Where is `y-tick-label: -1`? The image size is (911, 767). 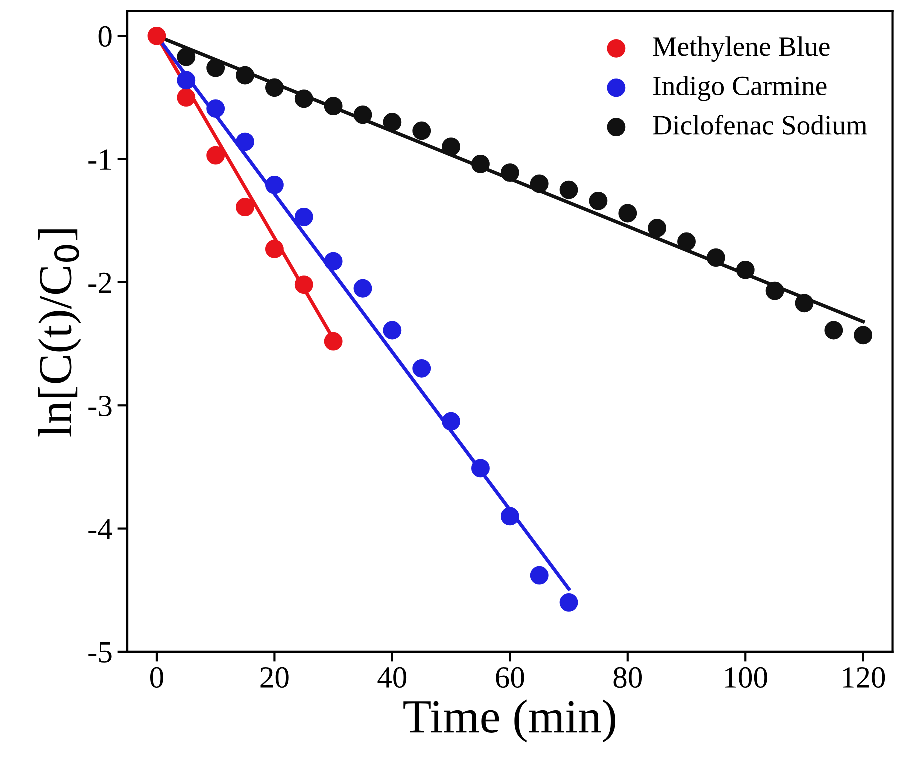 y-tick-label: -1 is located at coordinates (100, 160).